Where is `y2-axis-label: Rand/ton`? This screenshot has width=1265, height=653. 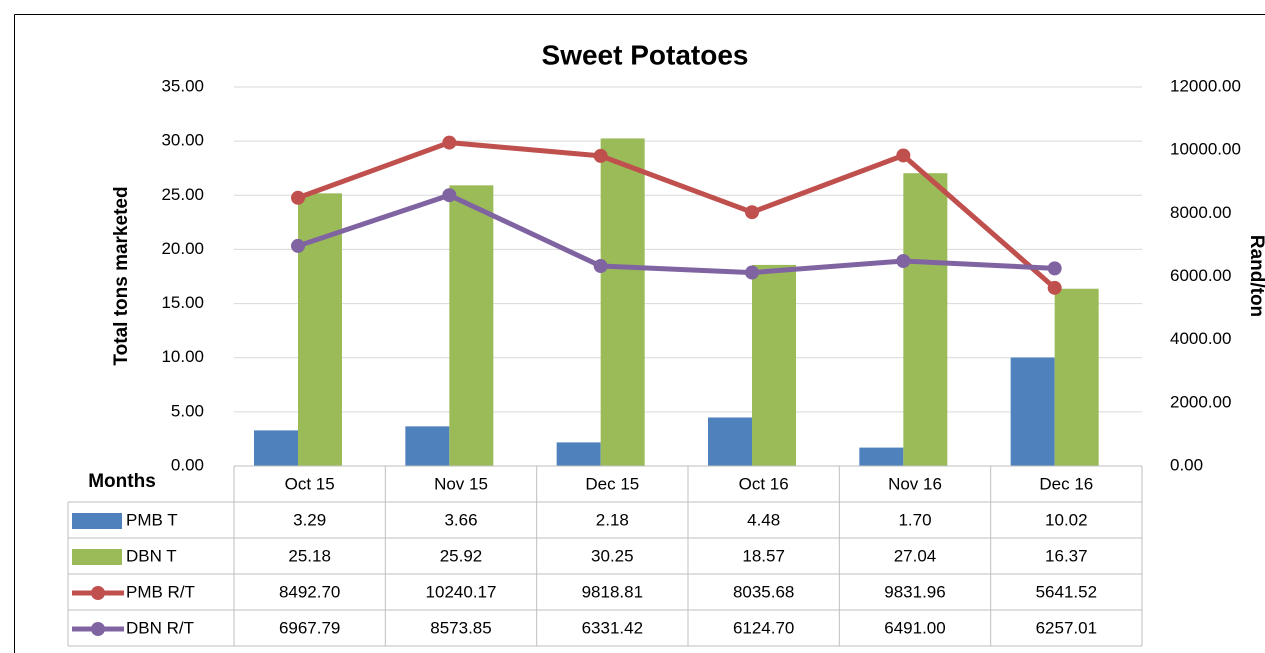
y2-axis-label: Rand/ton is located at coordinates (1255, 276).